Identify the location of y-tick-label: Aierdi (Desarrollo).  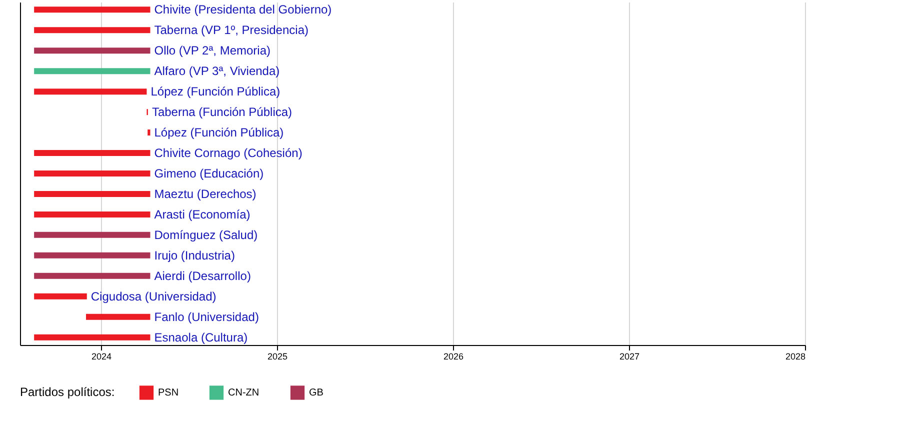
(202, 275).